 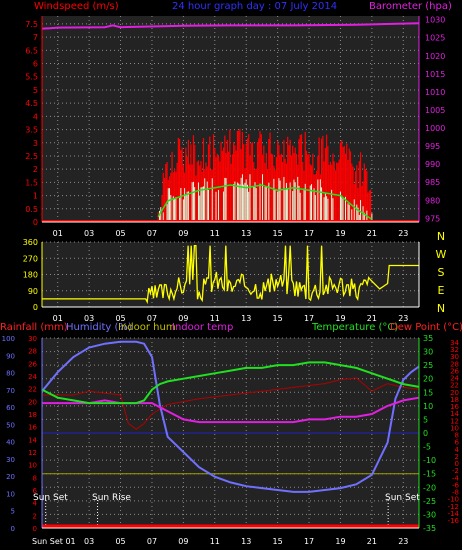 What do you see at coordinates (432, 164) in the screenshot?
I see `y-right-tick-label: 990` at bounding box center [432, 164].